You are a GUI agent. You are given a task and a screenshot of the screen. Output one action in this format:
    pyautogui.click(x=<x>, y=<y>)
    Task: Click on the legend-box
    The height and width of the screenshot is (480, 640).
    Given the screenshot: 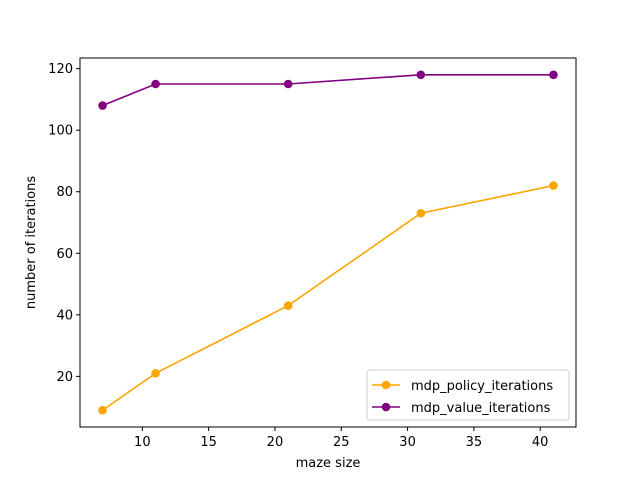 What is the action you would take?
    pyautogui.click(x=468, y=395)
    